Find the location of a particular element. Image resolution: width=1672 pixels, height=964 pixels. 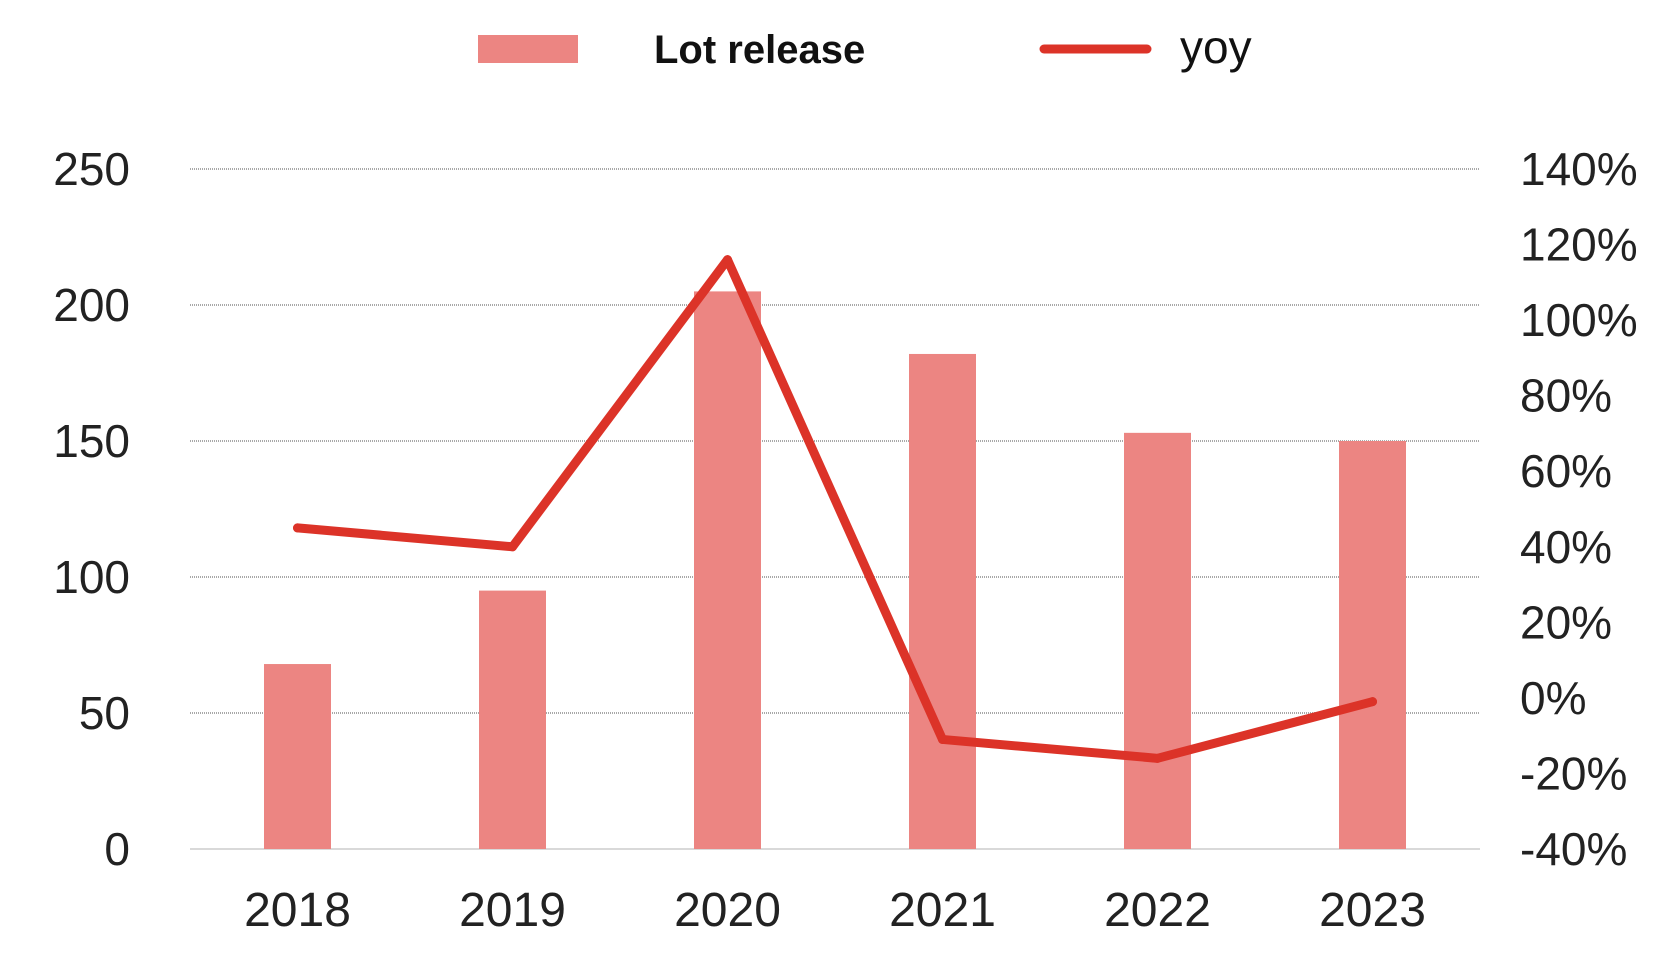

yoy-point-2018 is located at coordinates (297, 528).